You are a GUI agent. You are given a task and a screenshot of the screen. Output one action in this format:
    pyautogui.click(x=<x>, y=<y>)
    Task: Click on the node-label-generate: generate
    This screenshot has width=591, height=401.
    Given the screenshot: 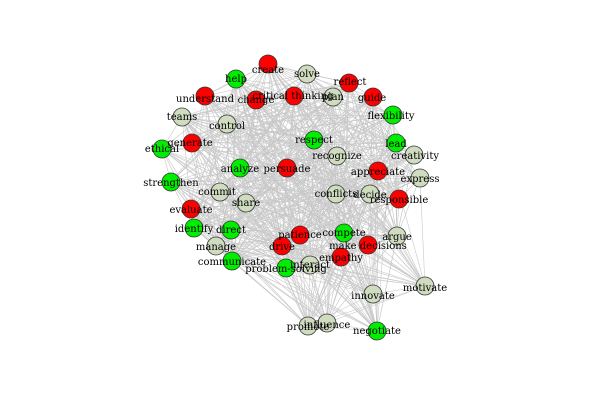 What is the action you would take?
    pyautogui.click(x=189, y=143)
    